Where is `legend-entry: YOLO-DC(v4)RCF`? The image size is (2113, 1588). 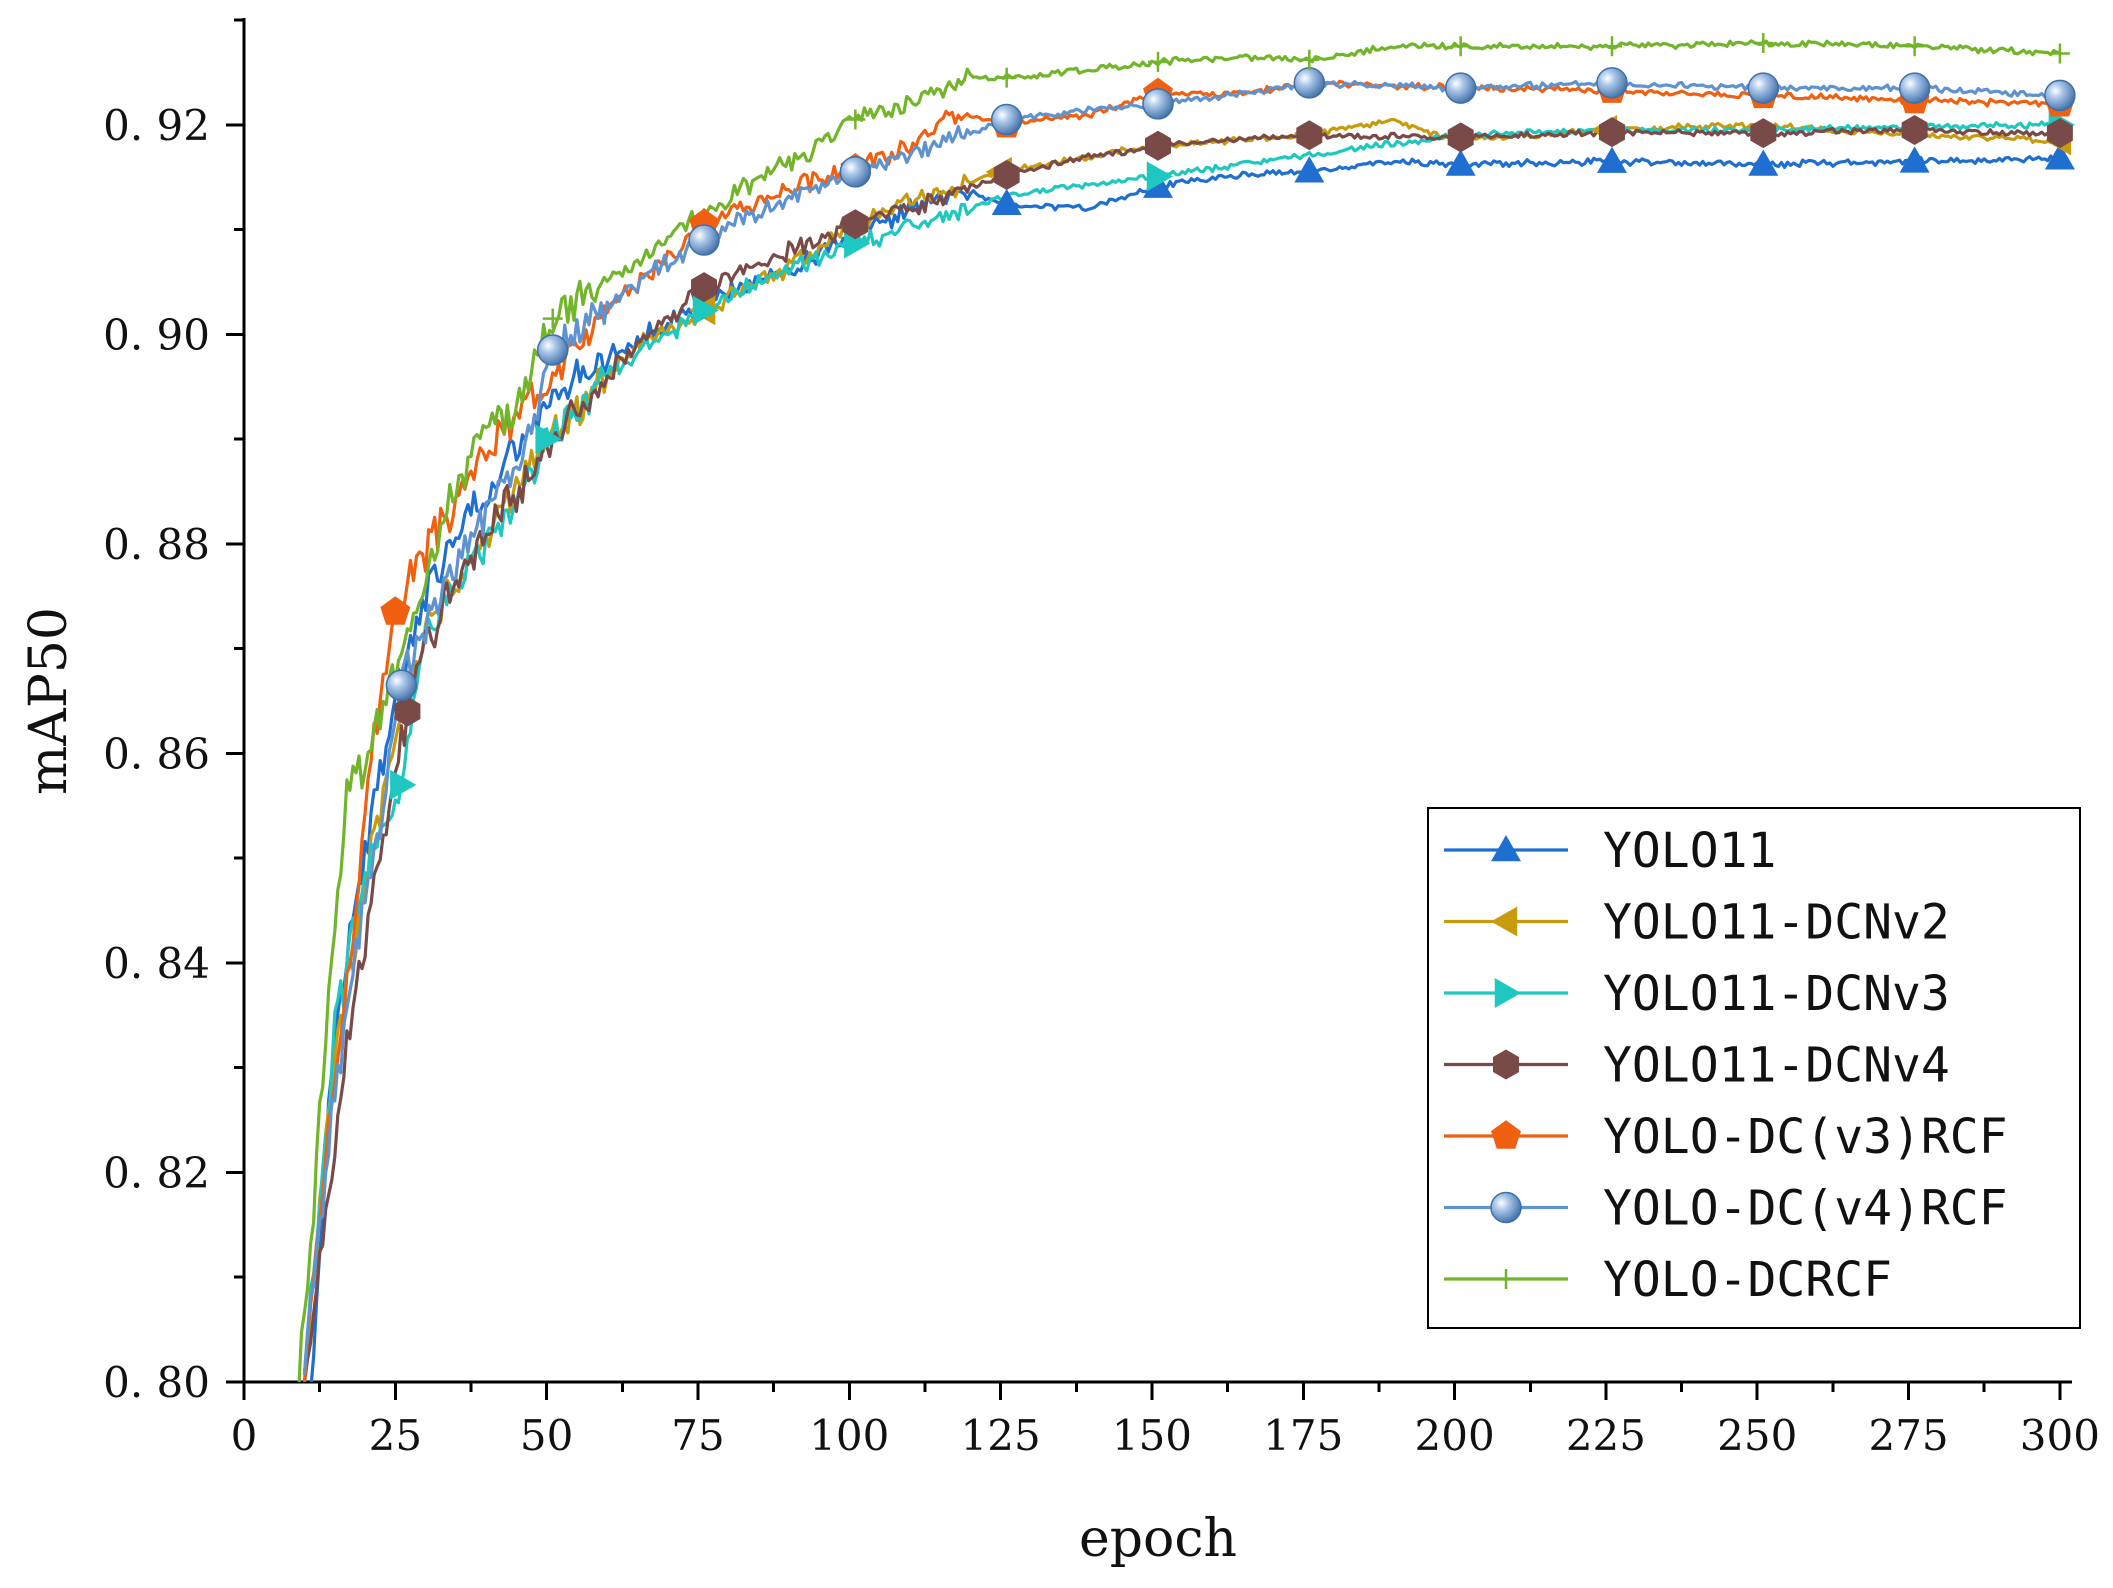
legend-entry: YOLO-DC(v4)RCF is located at coordinates (1726, 1209).